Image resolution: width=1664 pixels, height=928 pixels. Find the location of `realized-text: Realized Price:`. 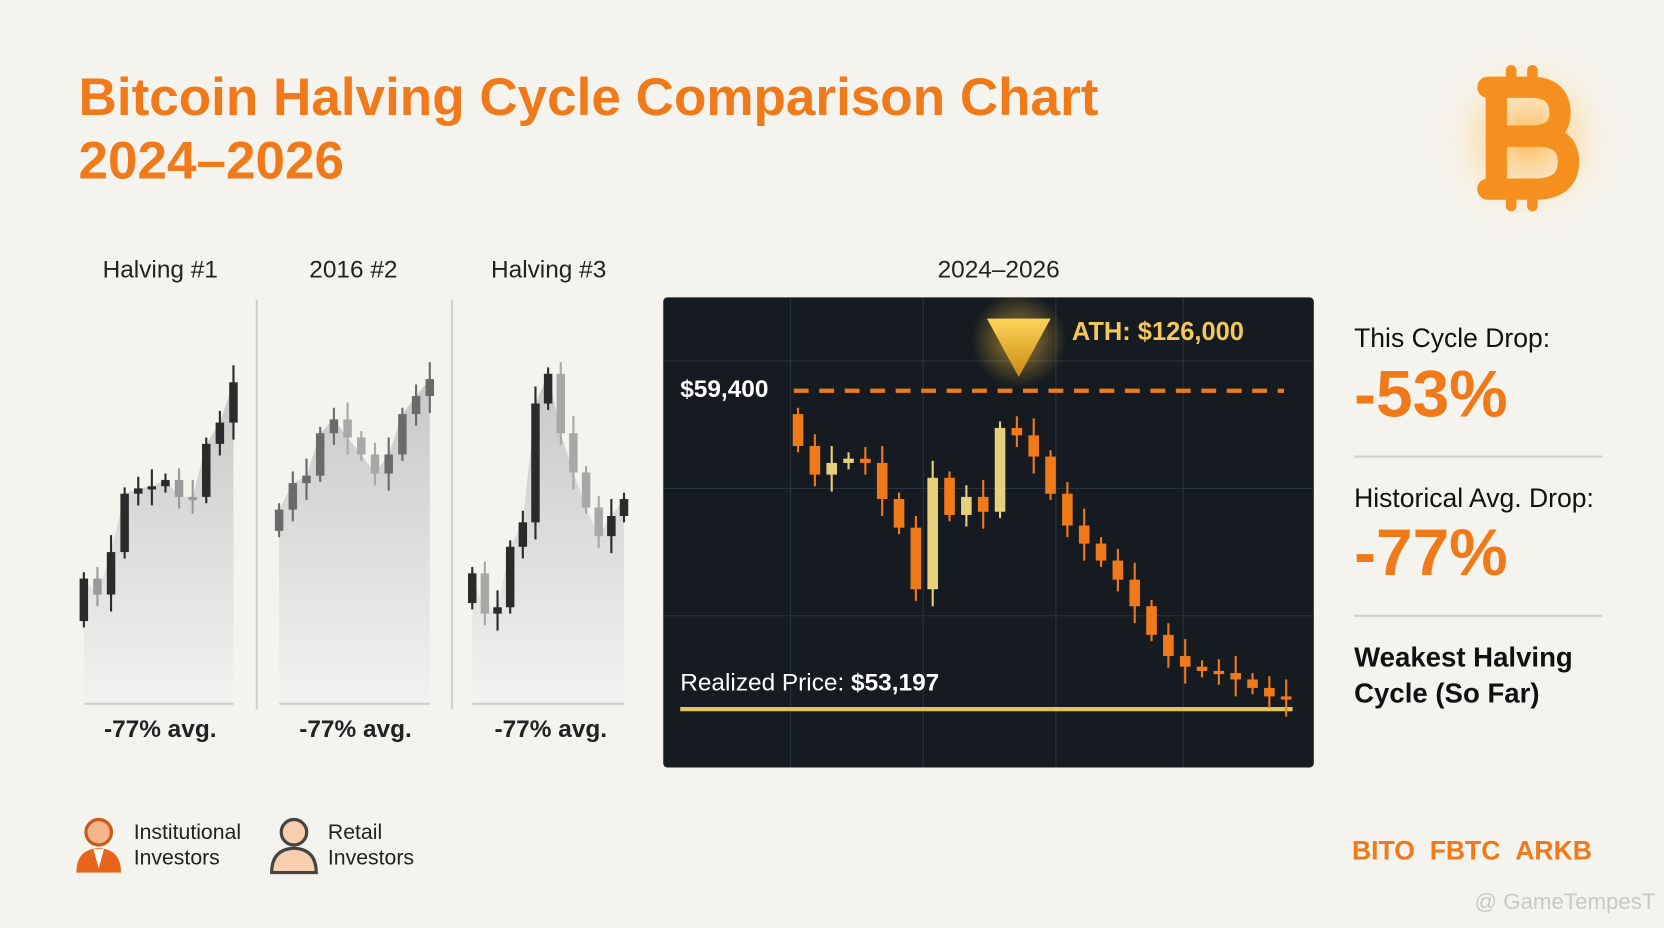

realized-text: Realized Price: is located at coordinates (762, 683).